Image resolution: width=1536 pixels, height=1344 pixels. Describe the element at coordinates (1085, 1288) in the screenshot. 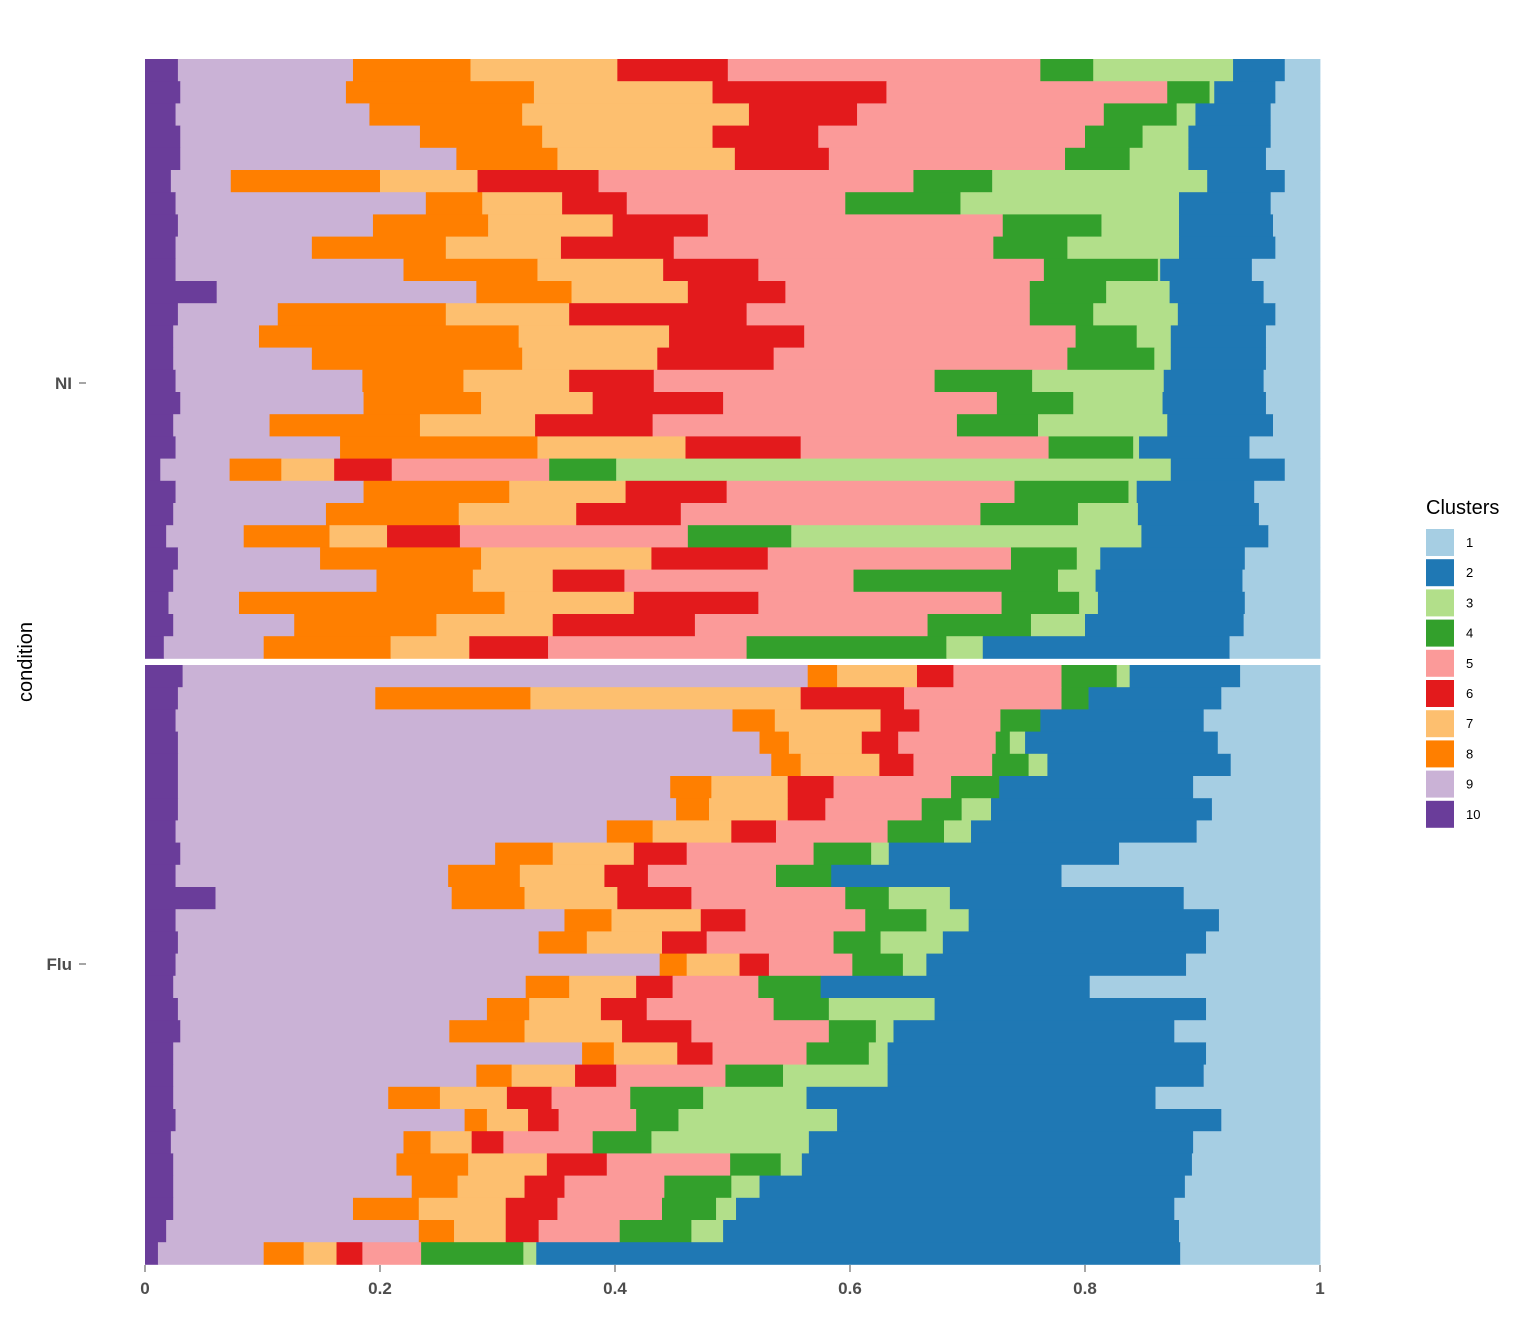

I see `x-tick-label: 0.8` at that location.